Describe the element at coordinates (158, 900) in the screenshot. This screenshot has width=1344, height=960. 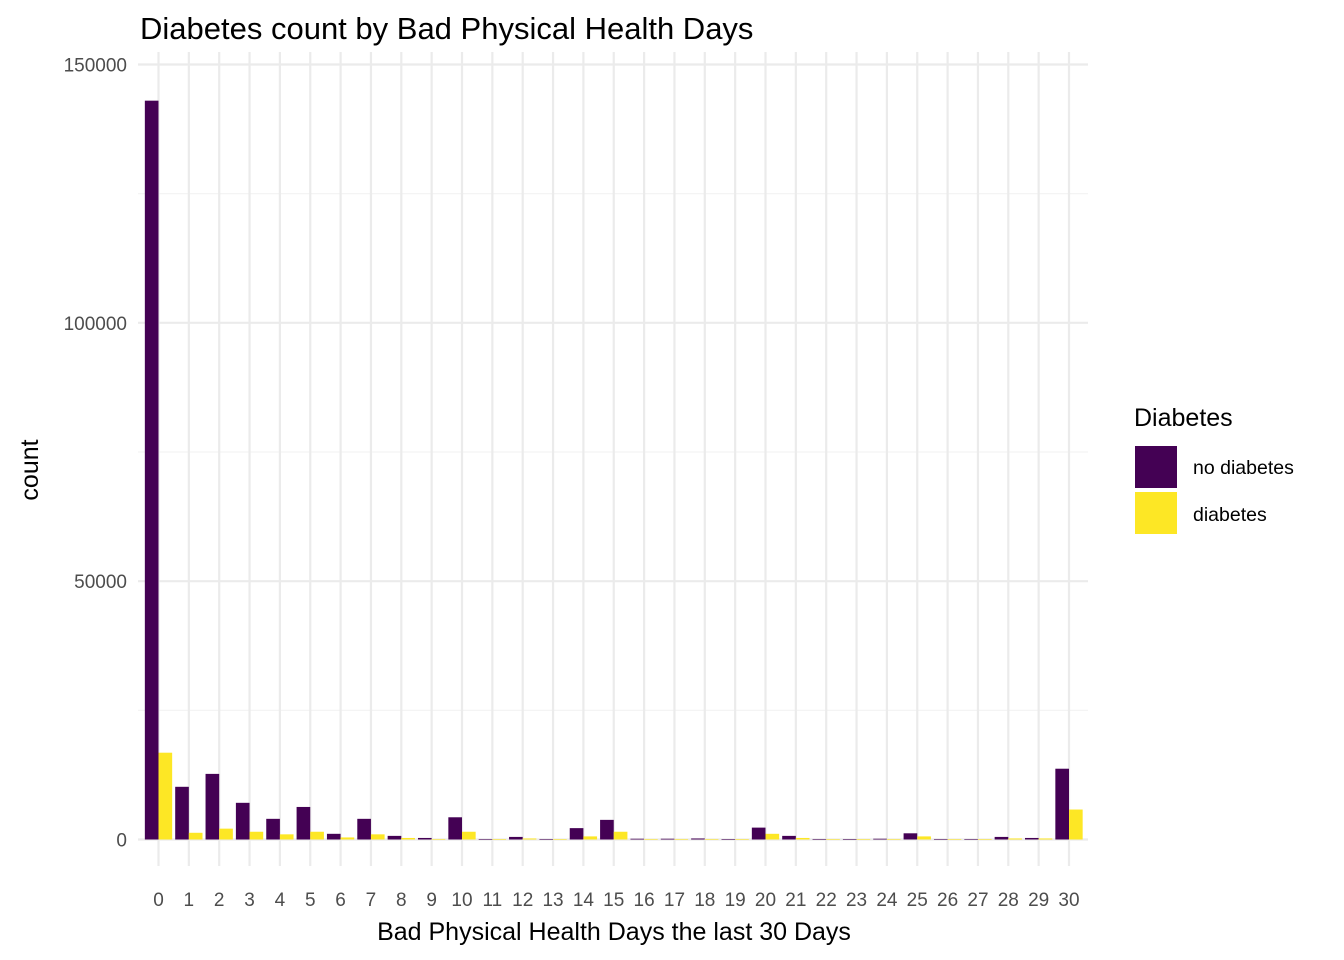
I see `x-tick-label: 0` at that location.